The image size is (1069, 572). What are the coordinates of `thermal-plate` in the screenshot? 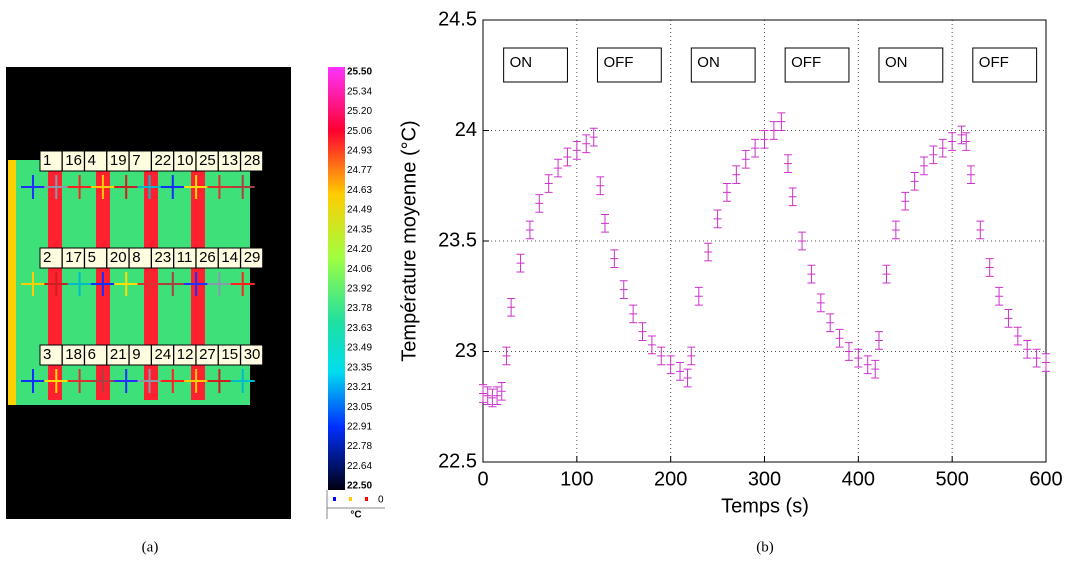 It's located at (129, 282).